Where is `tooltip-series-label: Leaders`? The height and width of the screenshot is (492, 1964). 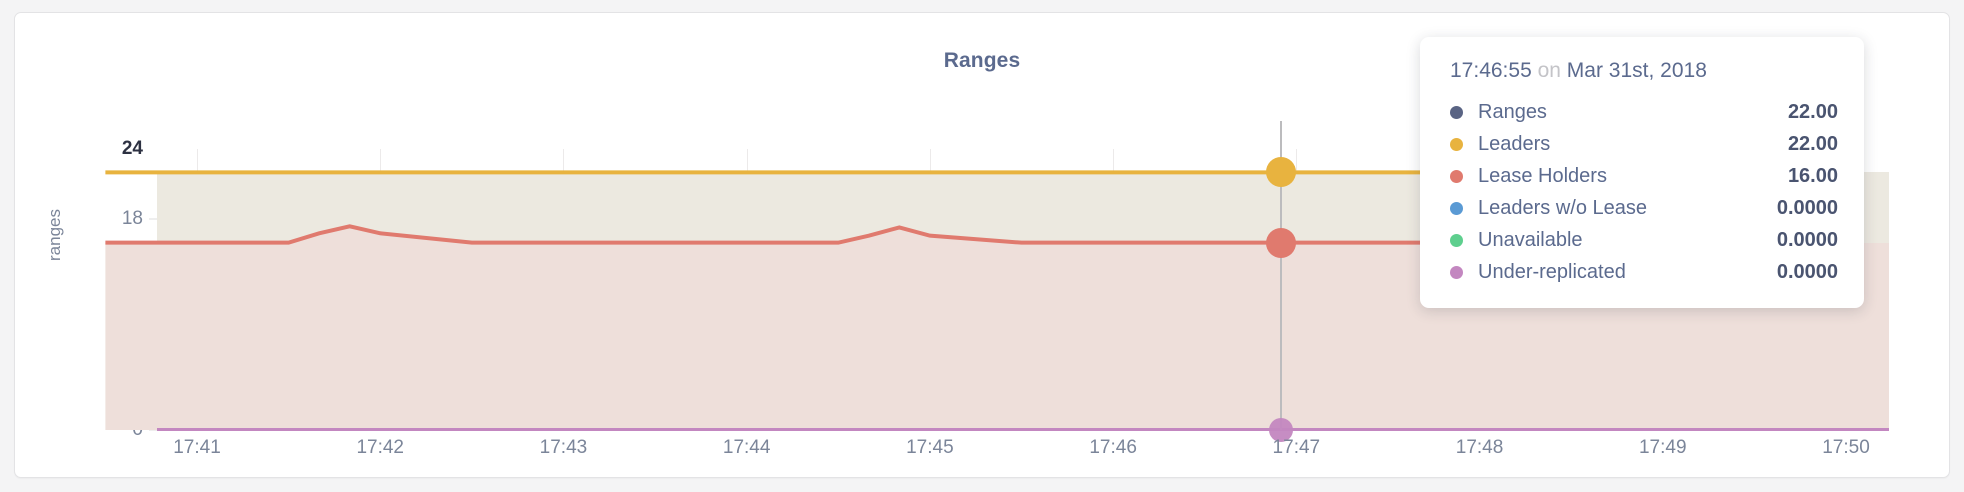 tooltip-series-label: Leaders is located at coordinates (1514, 143).